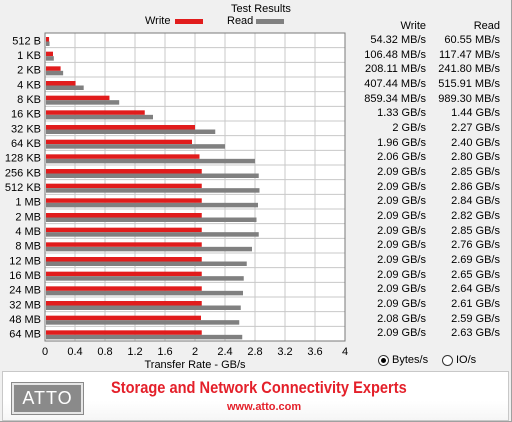  I want to click on x-tick-label: 2, so click(195, 352).